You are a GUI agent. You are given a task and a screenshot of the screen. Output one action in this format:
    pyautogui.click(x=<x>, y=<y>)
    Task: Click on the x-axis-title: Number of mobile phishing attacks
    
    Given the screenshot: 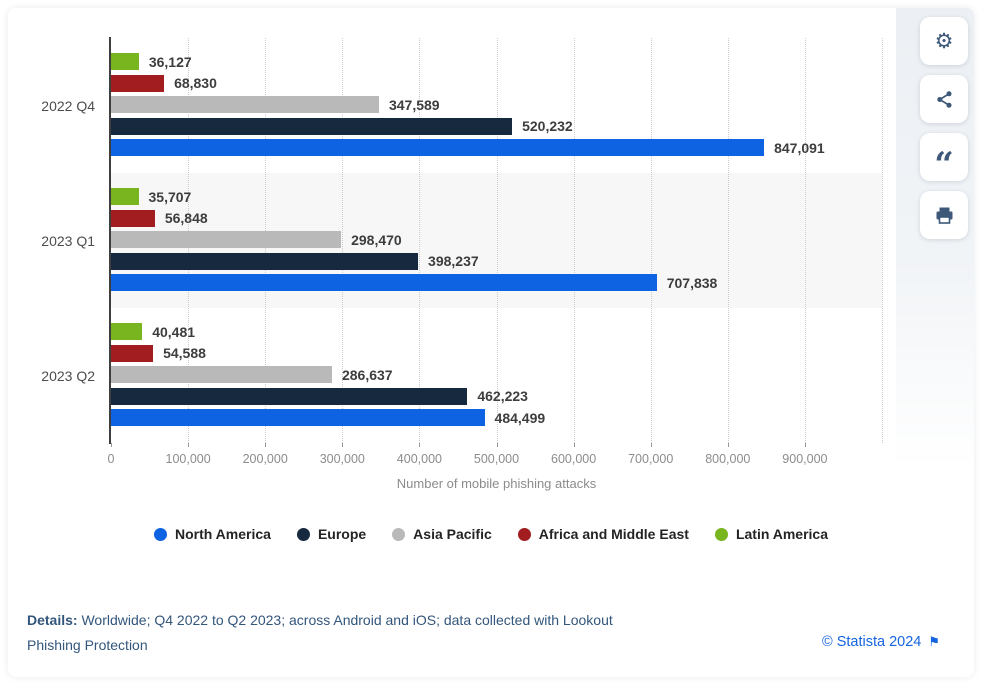 What is the action you would take?
    pyautogui.click(x=496, y=483)
    